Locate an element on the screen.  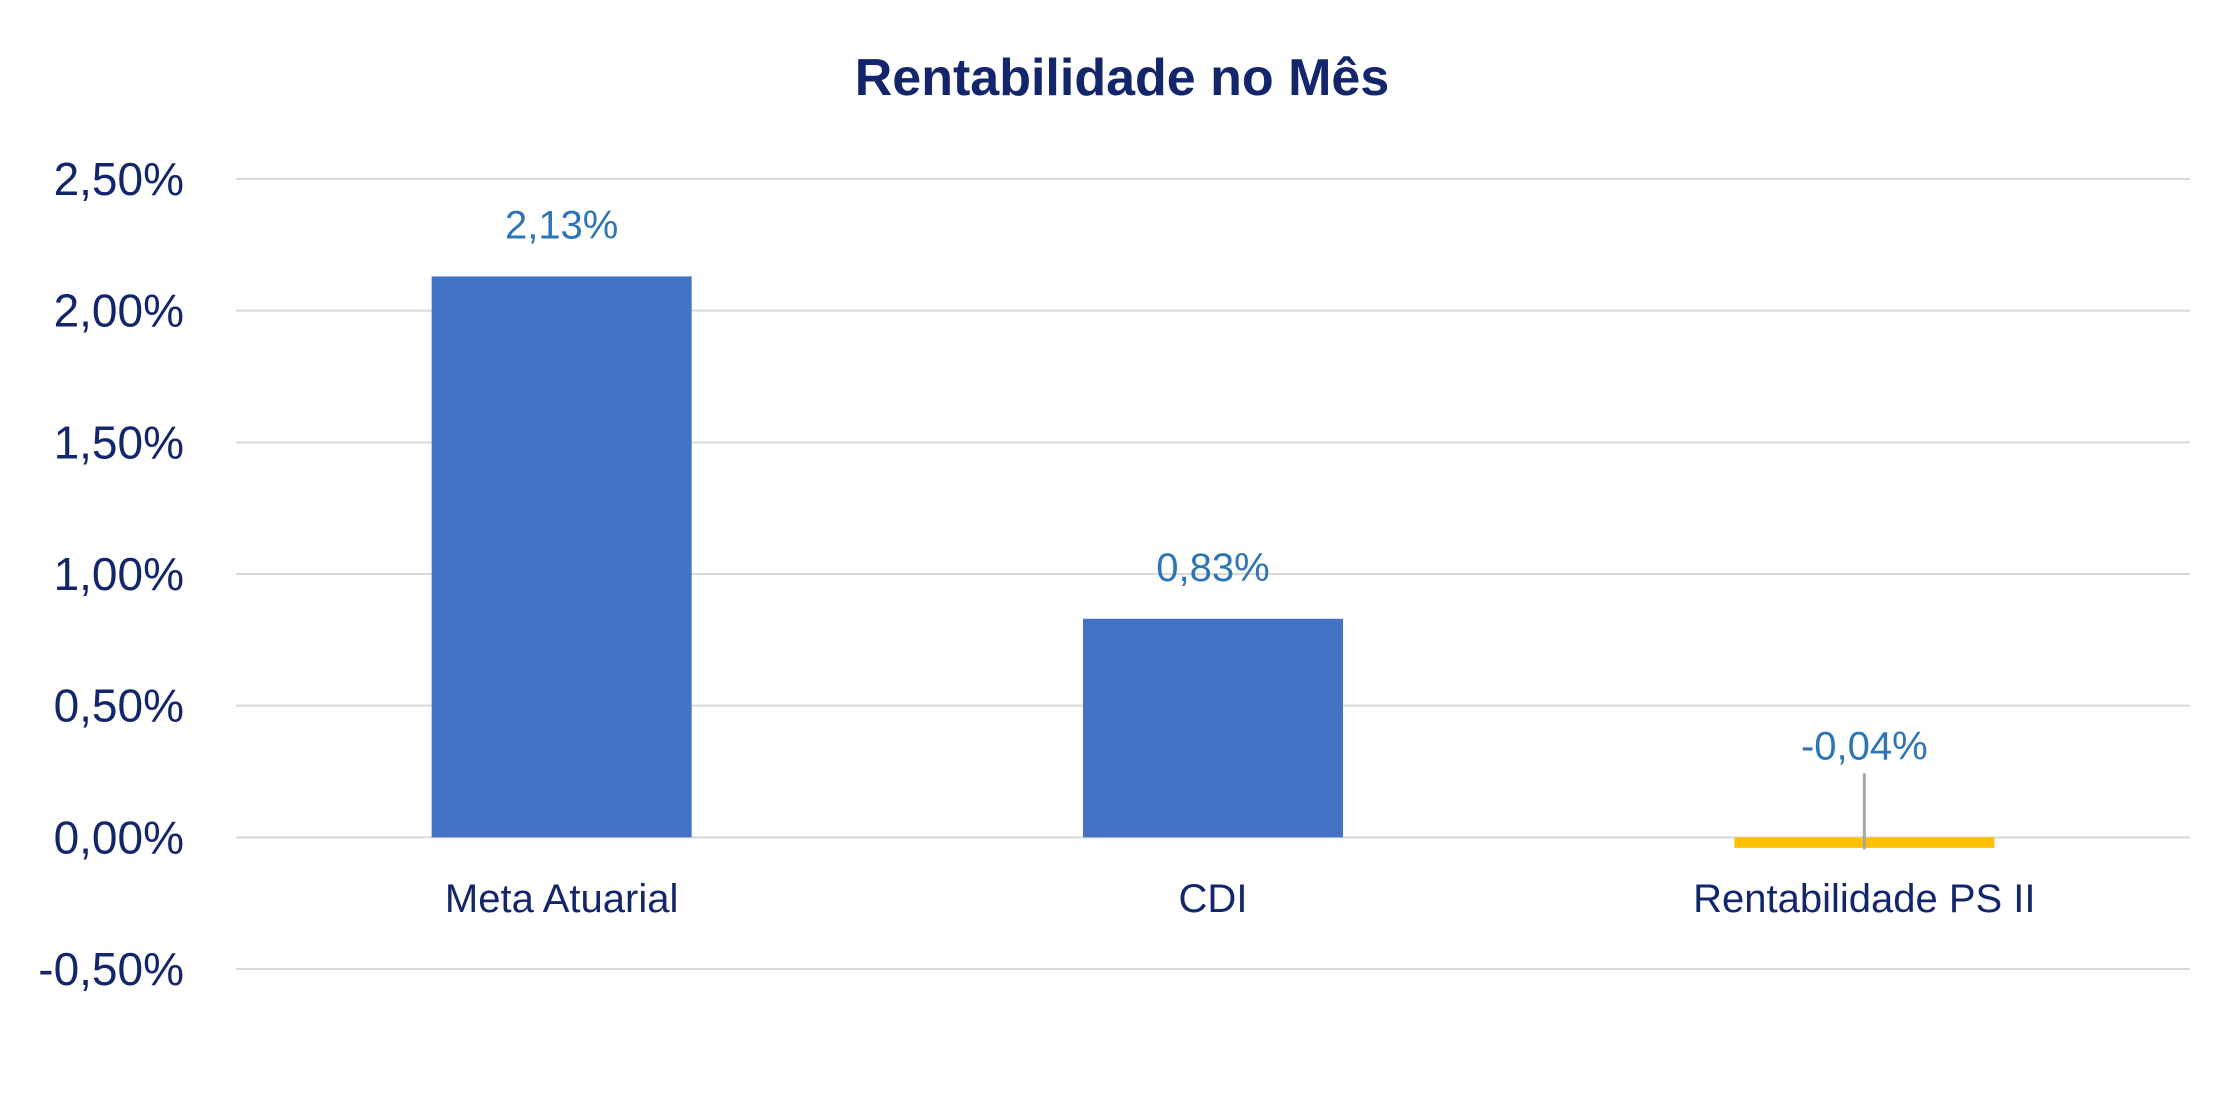
x-axis: Meta Atuarial CDI Rentabilidade PS II is located at coordinates (1240, 899).